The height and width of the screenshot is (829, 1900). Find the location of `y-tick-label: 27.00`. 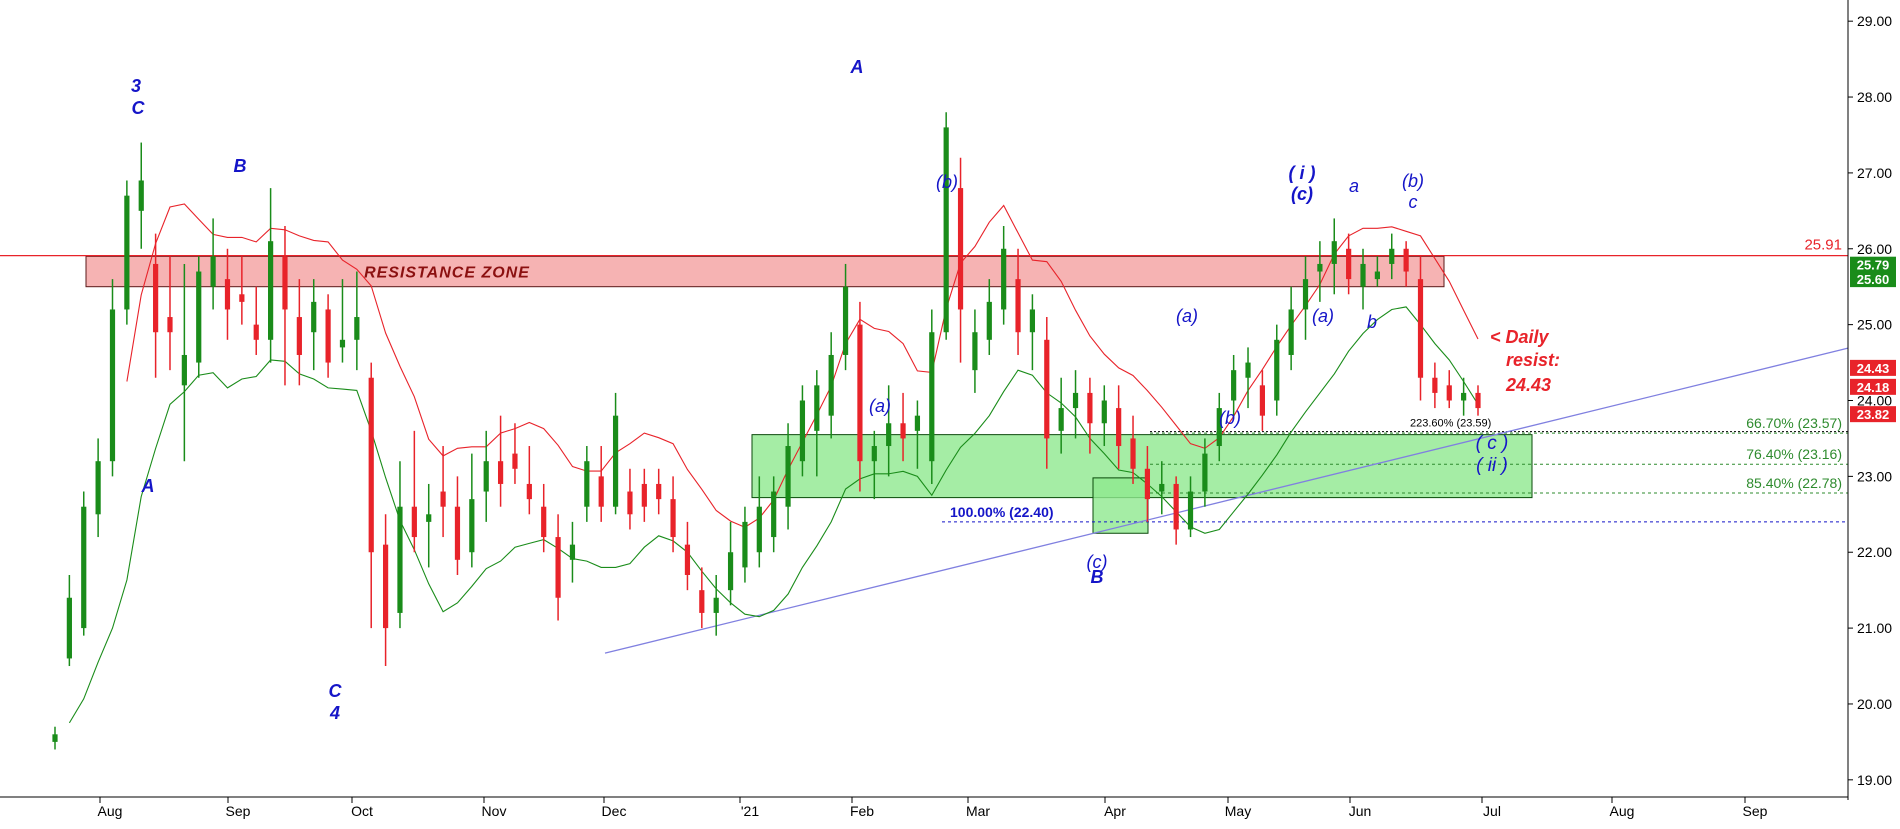

y-tick-label: 27.00 is located at coordinates (1874, 173).